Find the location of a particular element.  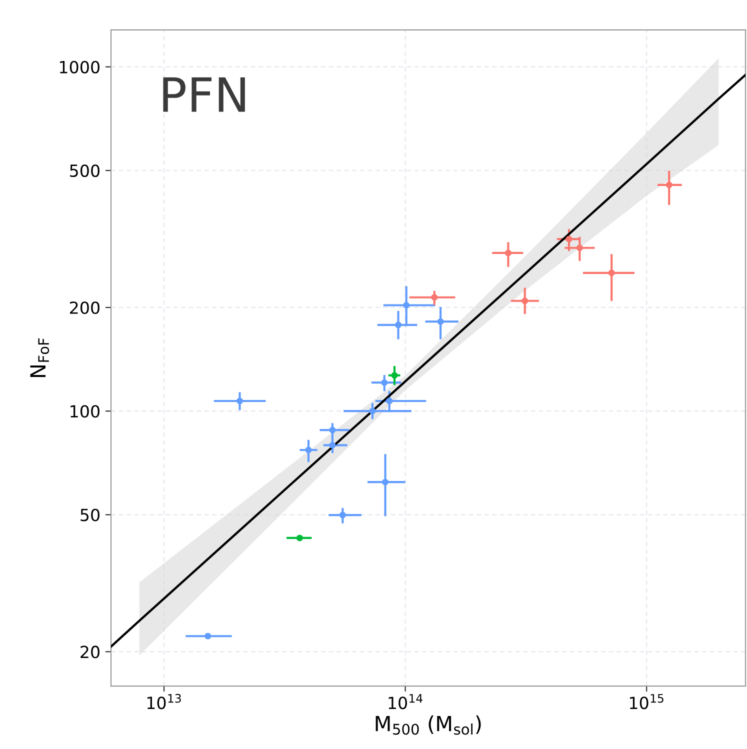

y-tick-label: 20 is located at coordinates (90, 652).